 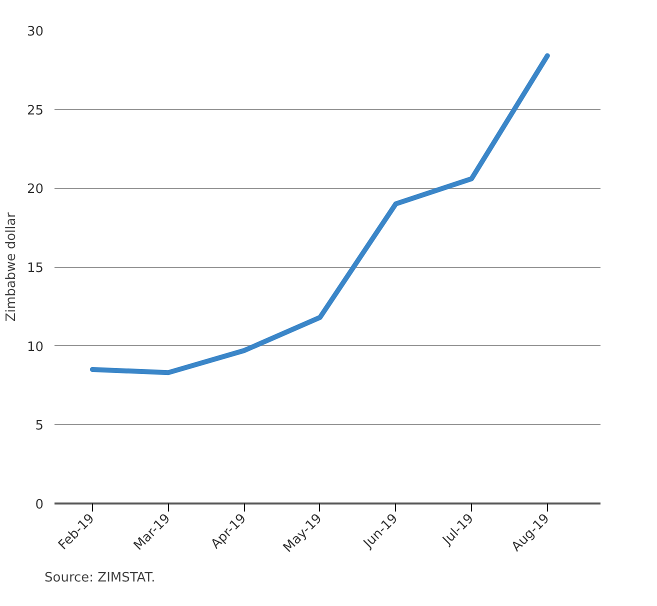 I want to click on y-tick-label: 10, so click(x=35, y=347).